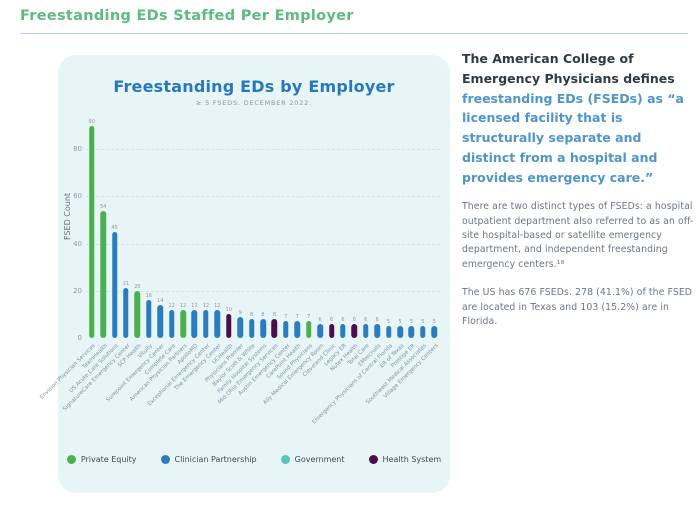 The width and height of the screenshot is (700, 513). What do you see at coordinates (137, 286) in the screenshot?
I see `bar-value-label: 20` at bounding box center [137, 286].